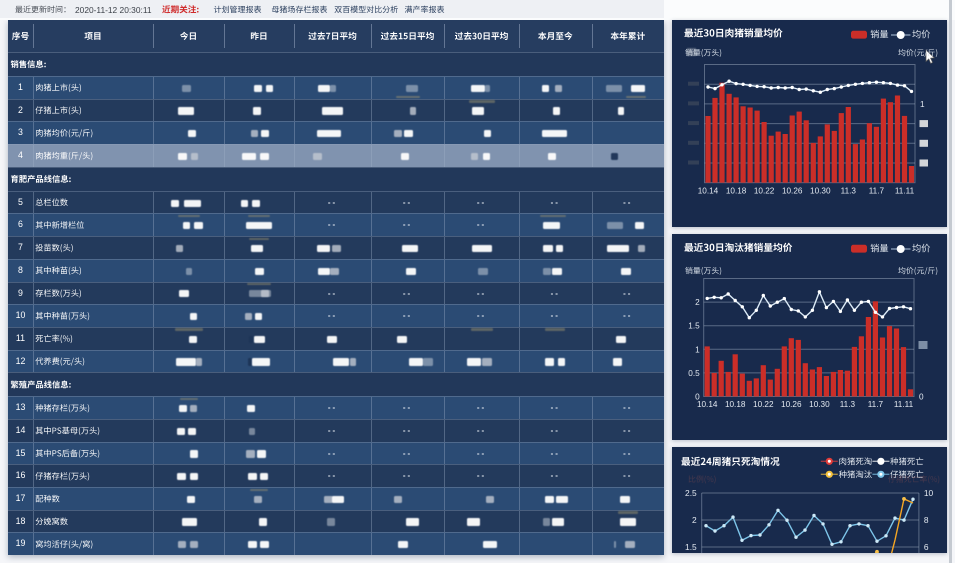 The height and width of the screenshot is (563, 955). What do you see at coordinates (691, 493) in the screenshot?
I see `svg-text: 2.5` at bounding box center [691, 493].